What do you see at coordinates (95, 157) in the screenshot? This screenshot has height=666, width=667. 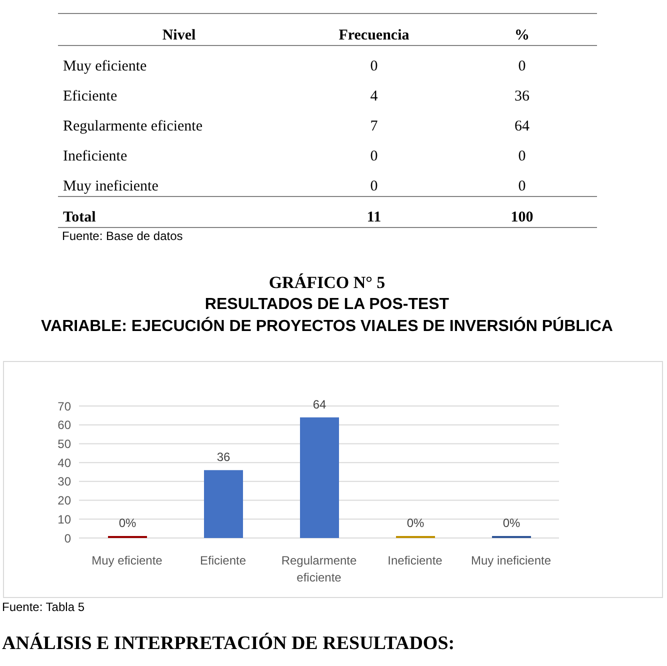 I see `category-label: Ineficiente` at bounding box center [95, 157].